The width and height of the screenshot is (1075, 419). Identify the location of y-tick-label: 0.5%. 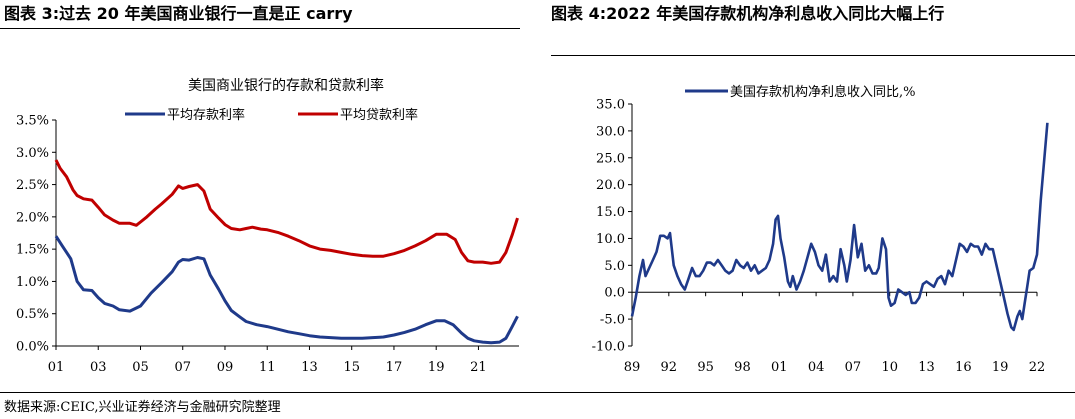
(32, 314).